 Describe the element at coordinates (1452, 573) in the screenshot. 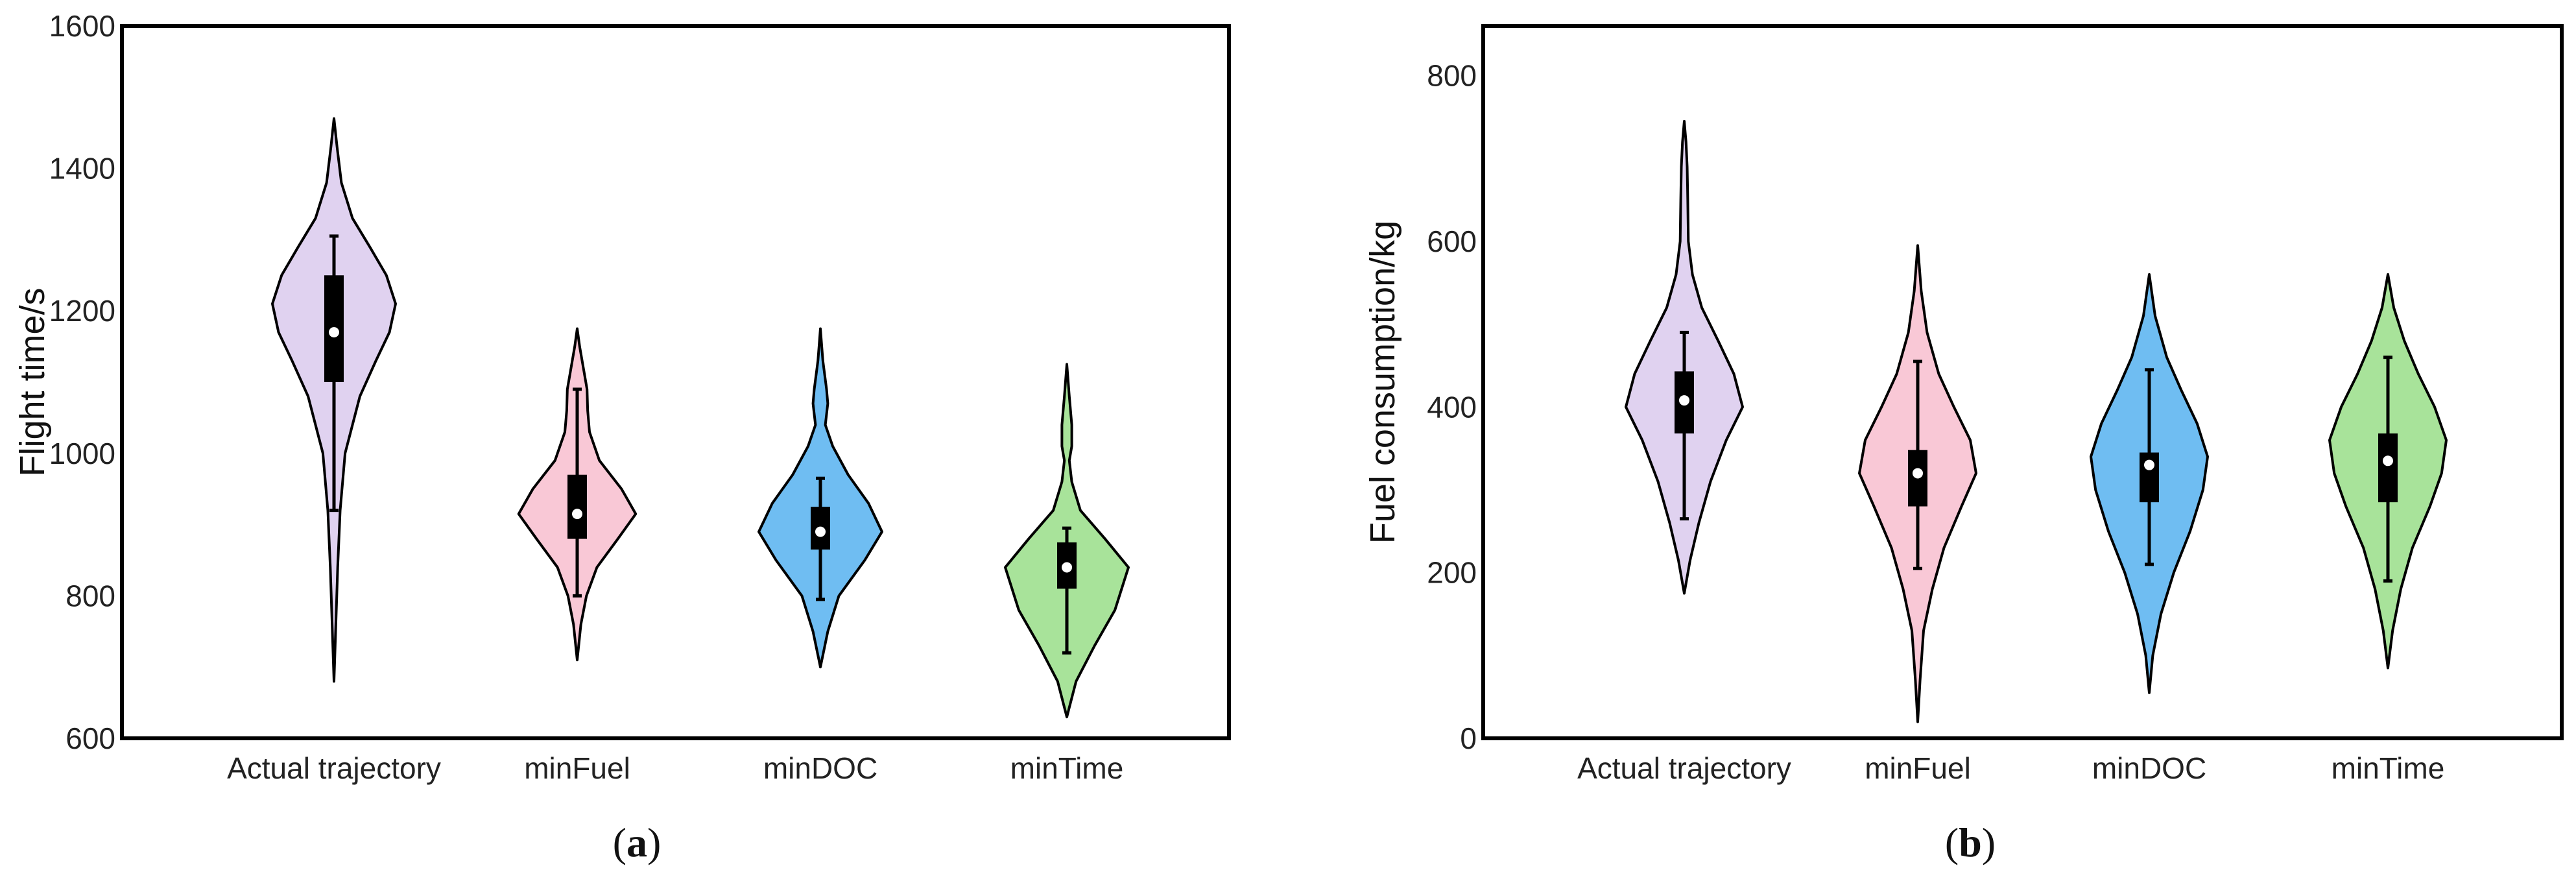

I see `panel-b-y-tick-label: 200` at that location.